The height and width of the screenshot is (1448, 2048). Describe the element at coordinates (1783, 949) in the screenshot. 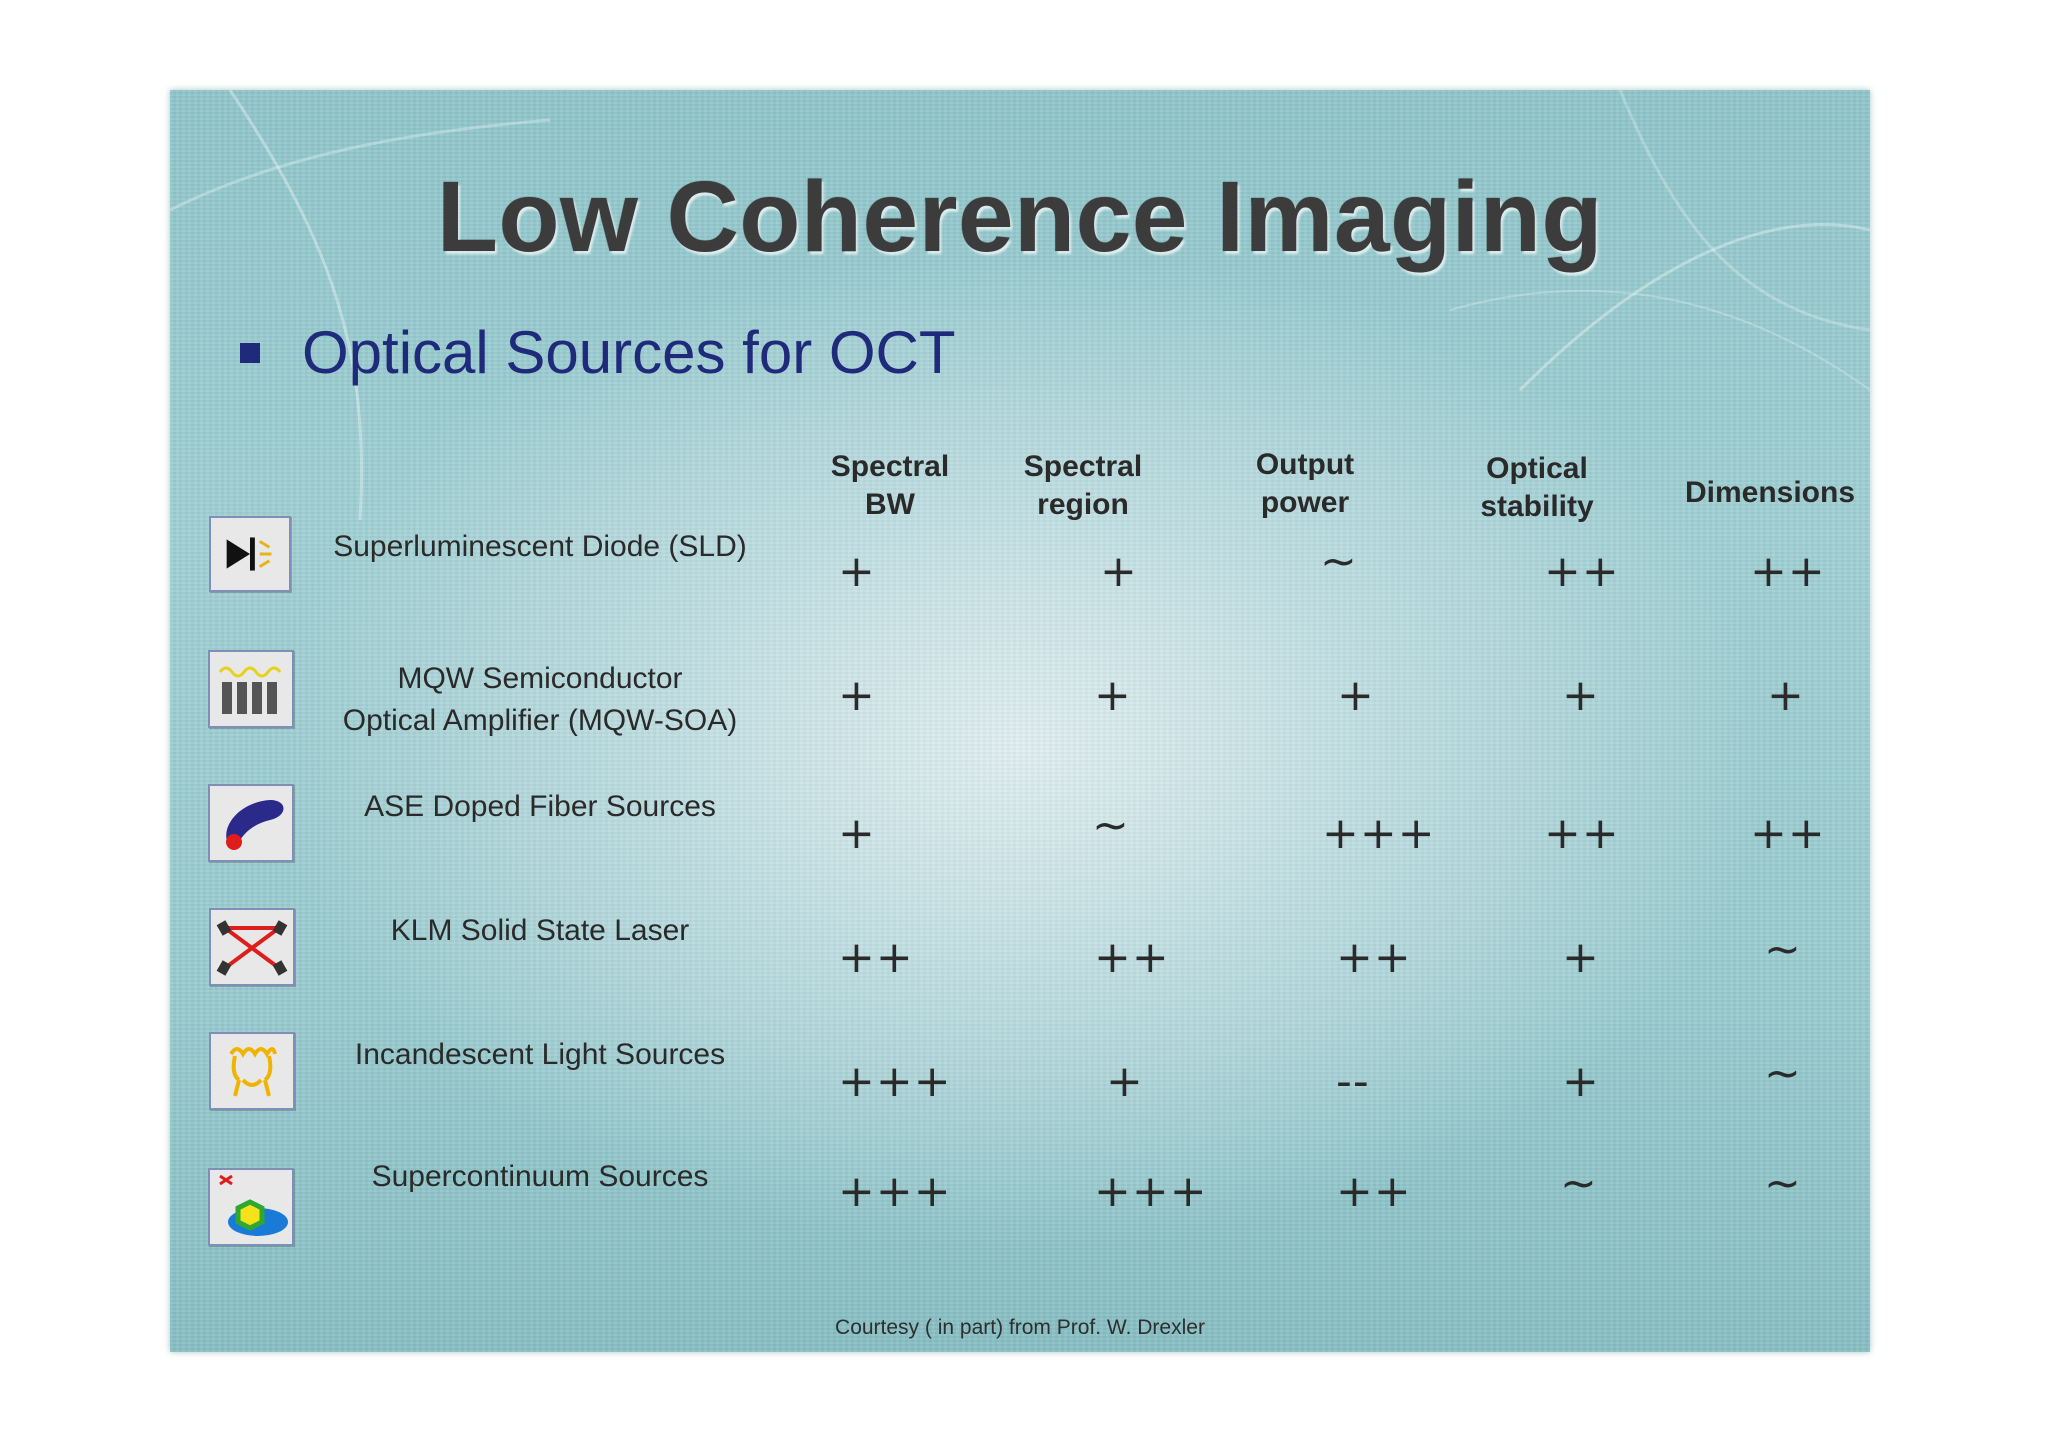

I see `rating-klm-dimensions: ~` at that location.